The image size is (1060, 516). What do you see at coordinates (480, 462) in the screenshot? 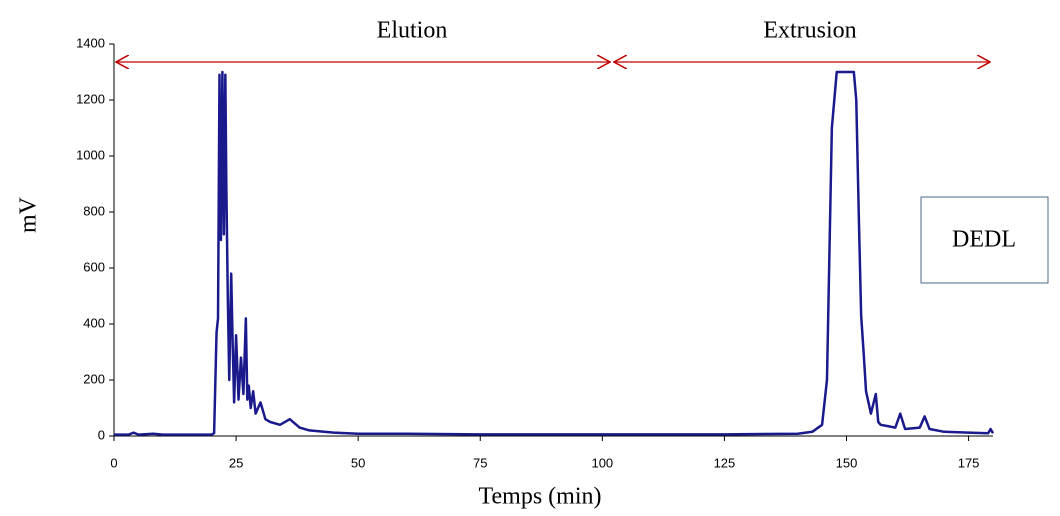
I see `x-tick-label: 75` at bounding box center [480, 462].